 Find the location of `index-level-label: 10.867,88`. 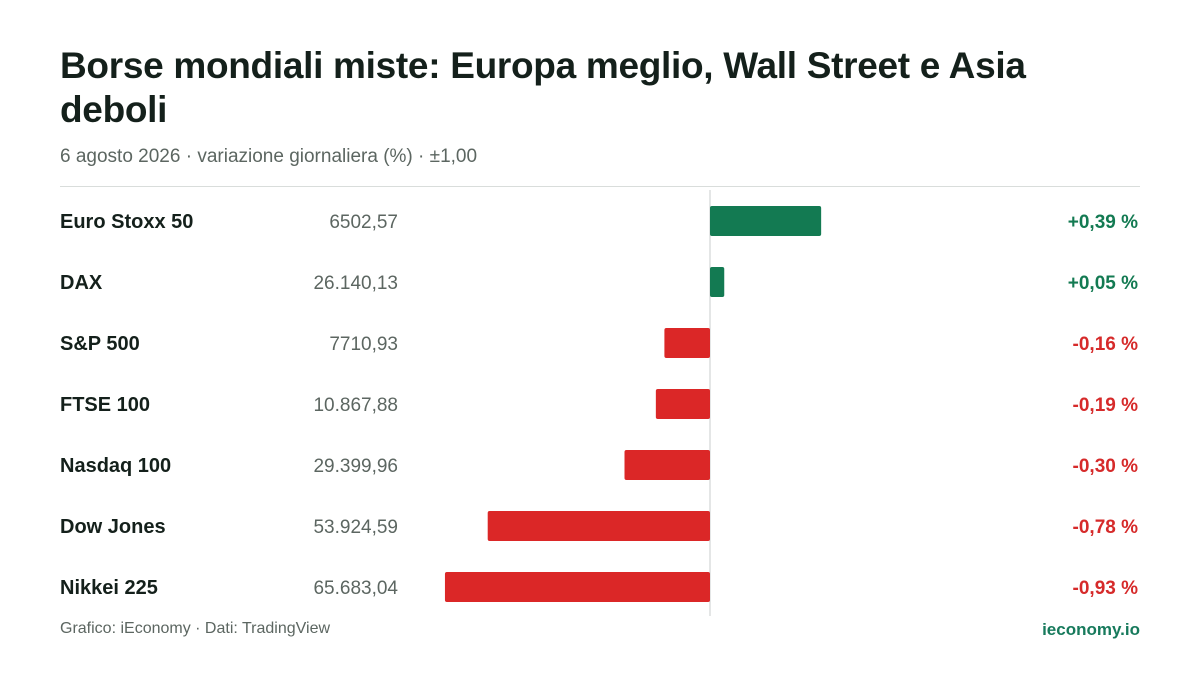

index-level-label: 10.867,88 is located at coordinates (355, 405).